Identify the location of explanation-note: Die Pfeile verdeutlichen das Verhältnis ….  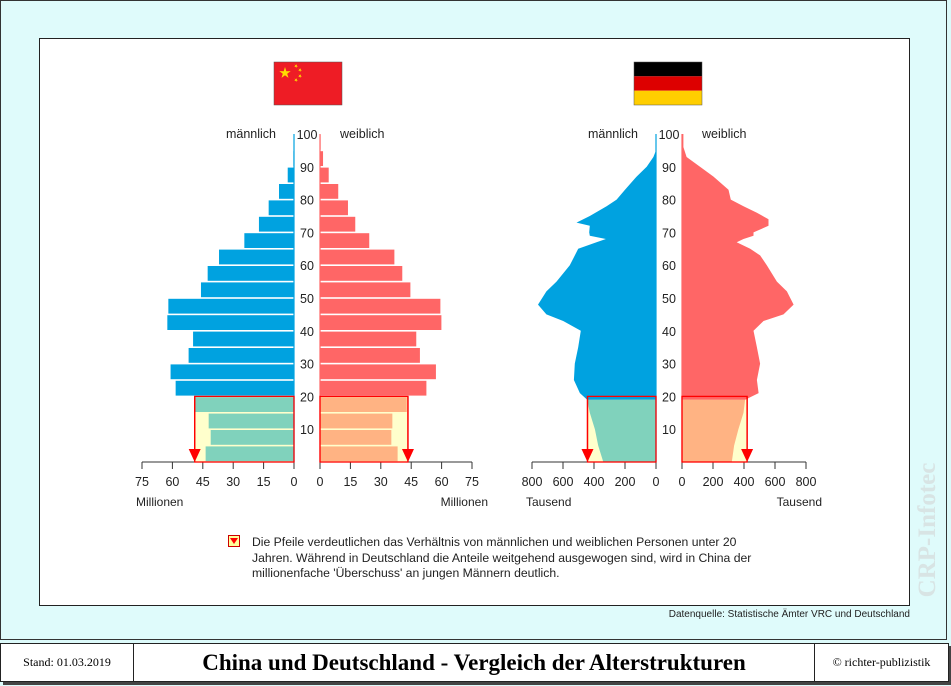
(502, 557).